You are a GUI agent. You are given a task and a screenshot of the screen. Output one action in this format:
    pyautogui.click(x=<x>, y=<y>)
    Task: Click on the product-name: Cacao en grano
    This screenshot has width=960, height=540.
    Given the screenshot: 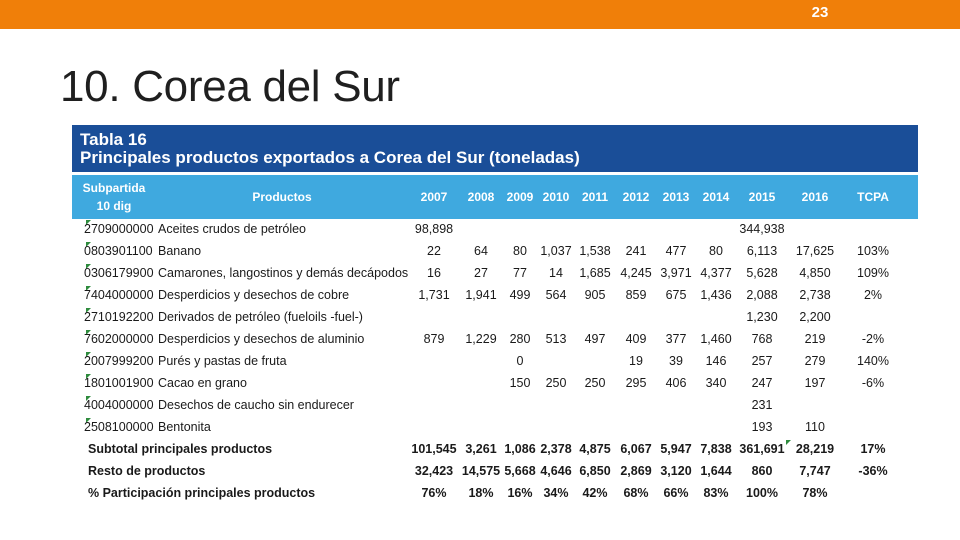 What is the action you would take?
    pyautogui.click(x=202, y=383)
    